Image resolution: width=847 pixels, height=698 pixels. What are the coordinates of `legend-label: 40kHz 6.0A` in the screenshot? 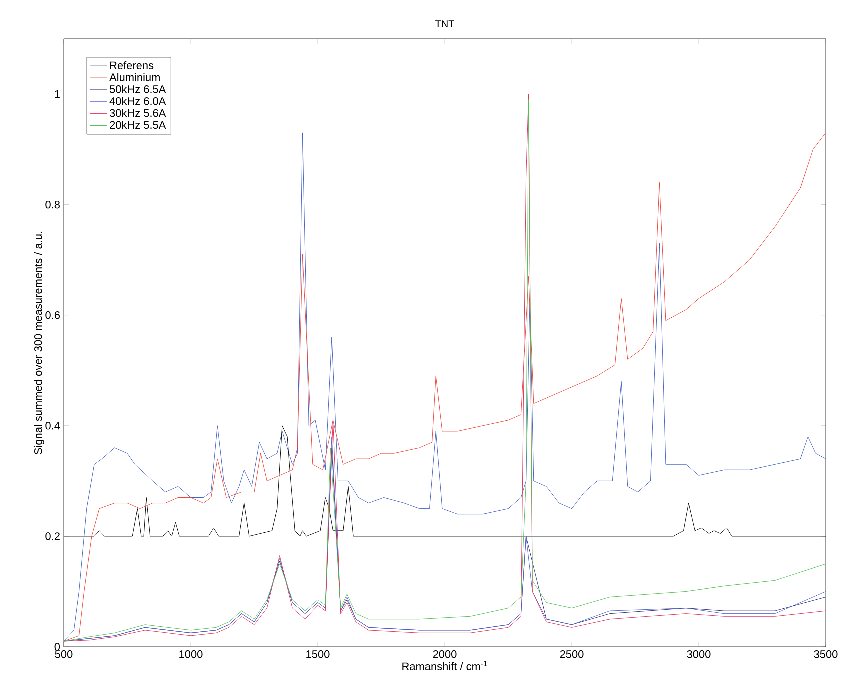 It's located at (138, 101).